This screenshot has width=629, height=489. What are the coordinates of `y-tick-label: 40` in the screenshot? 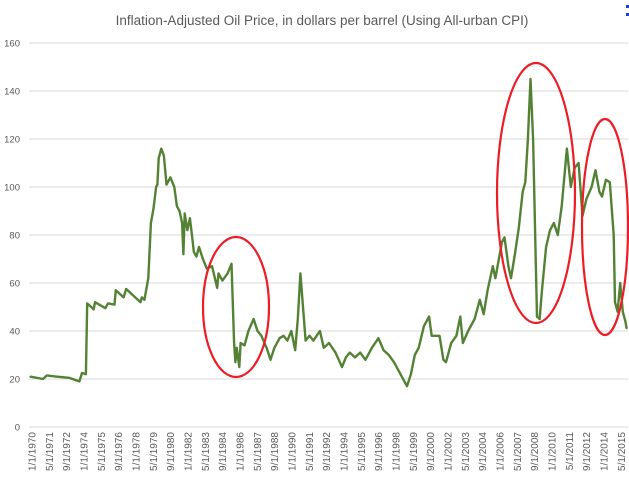 It's located at (14, 332).